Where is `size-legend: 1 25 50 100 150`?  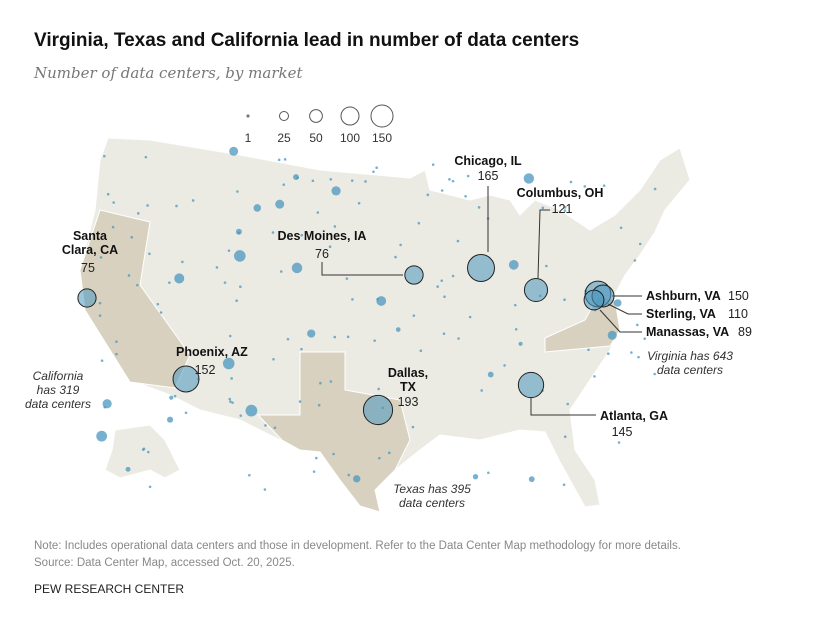 size-legend: 1 25 50 100 150 is located at coordinates (319, 124).